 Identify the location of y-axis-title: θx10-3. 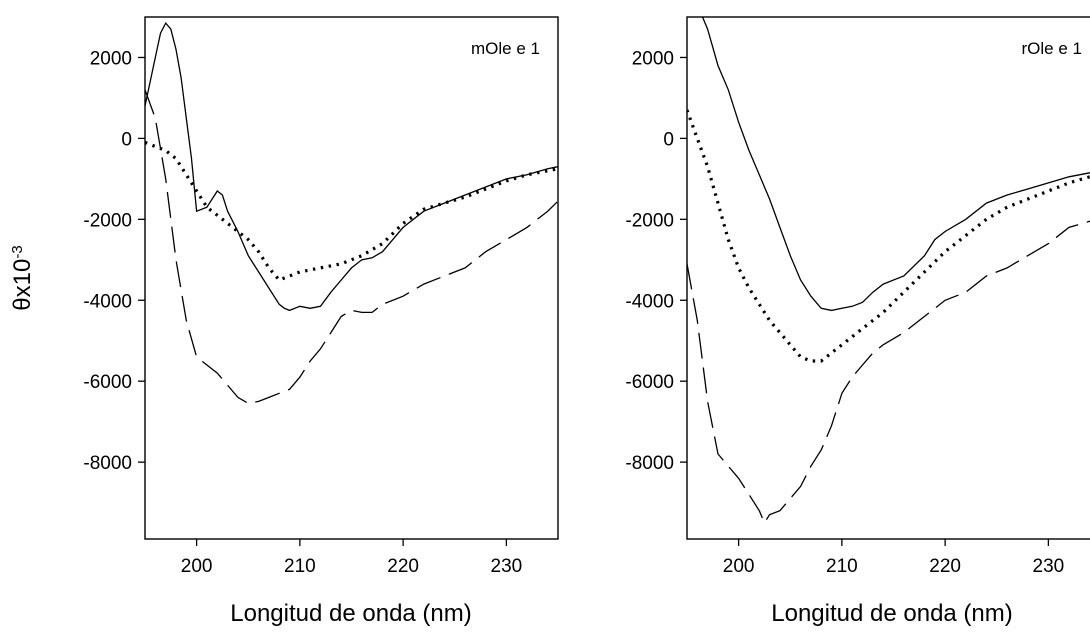
(23, 277).